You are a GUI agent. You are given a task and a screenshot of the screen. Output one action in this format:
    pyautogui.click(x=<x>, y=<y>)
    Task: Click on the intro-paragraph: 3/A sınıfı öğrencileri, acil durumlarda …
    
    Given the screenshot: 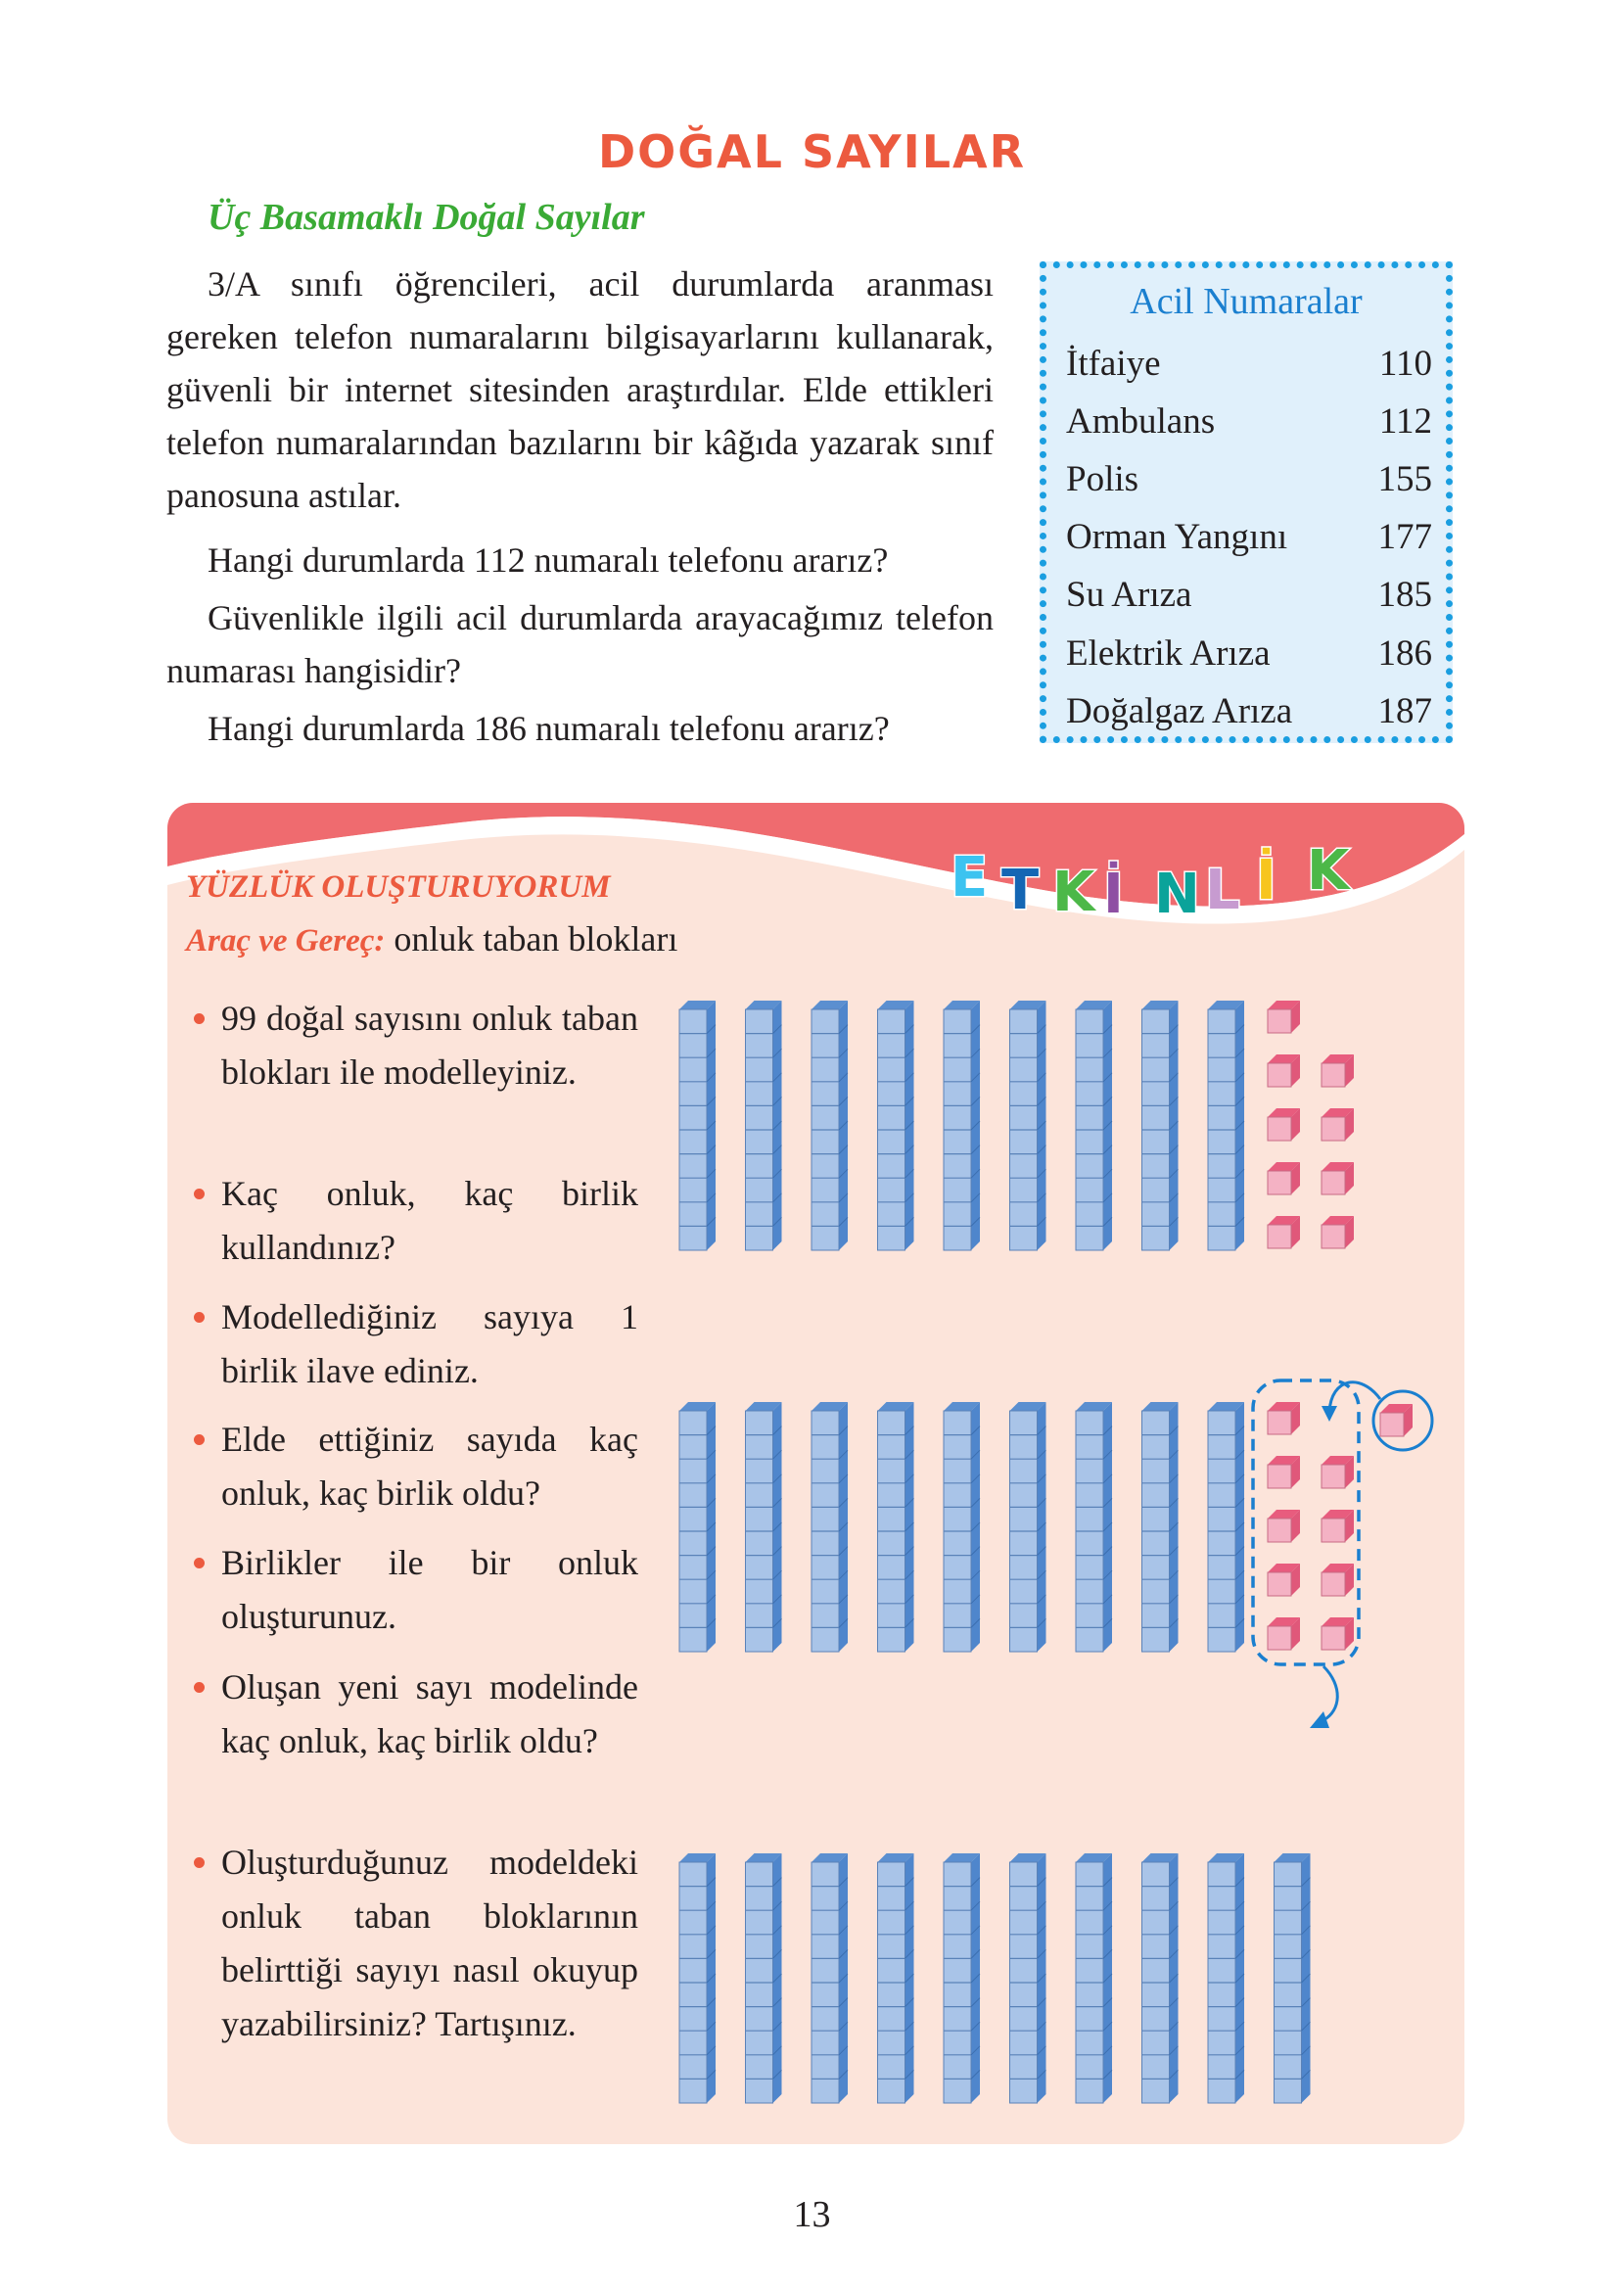 What is the action you would take?
    pyautogui.click(x=580, y=389)
    